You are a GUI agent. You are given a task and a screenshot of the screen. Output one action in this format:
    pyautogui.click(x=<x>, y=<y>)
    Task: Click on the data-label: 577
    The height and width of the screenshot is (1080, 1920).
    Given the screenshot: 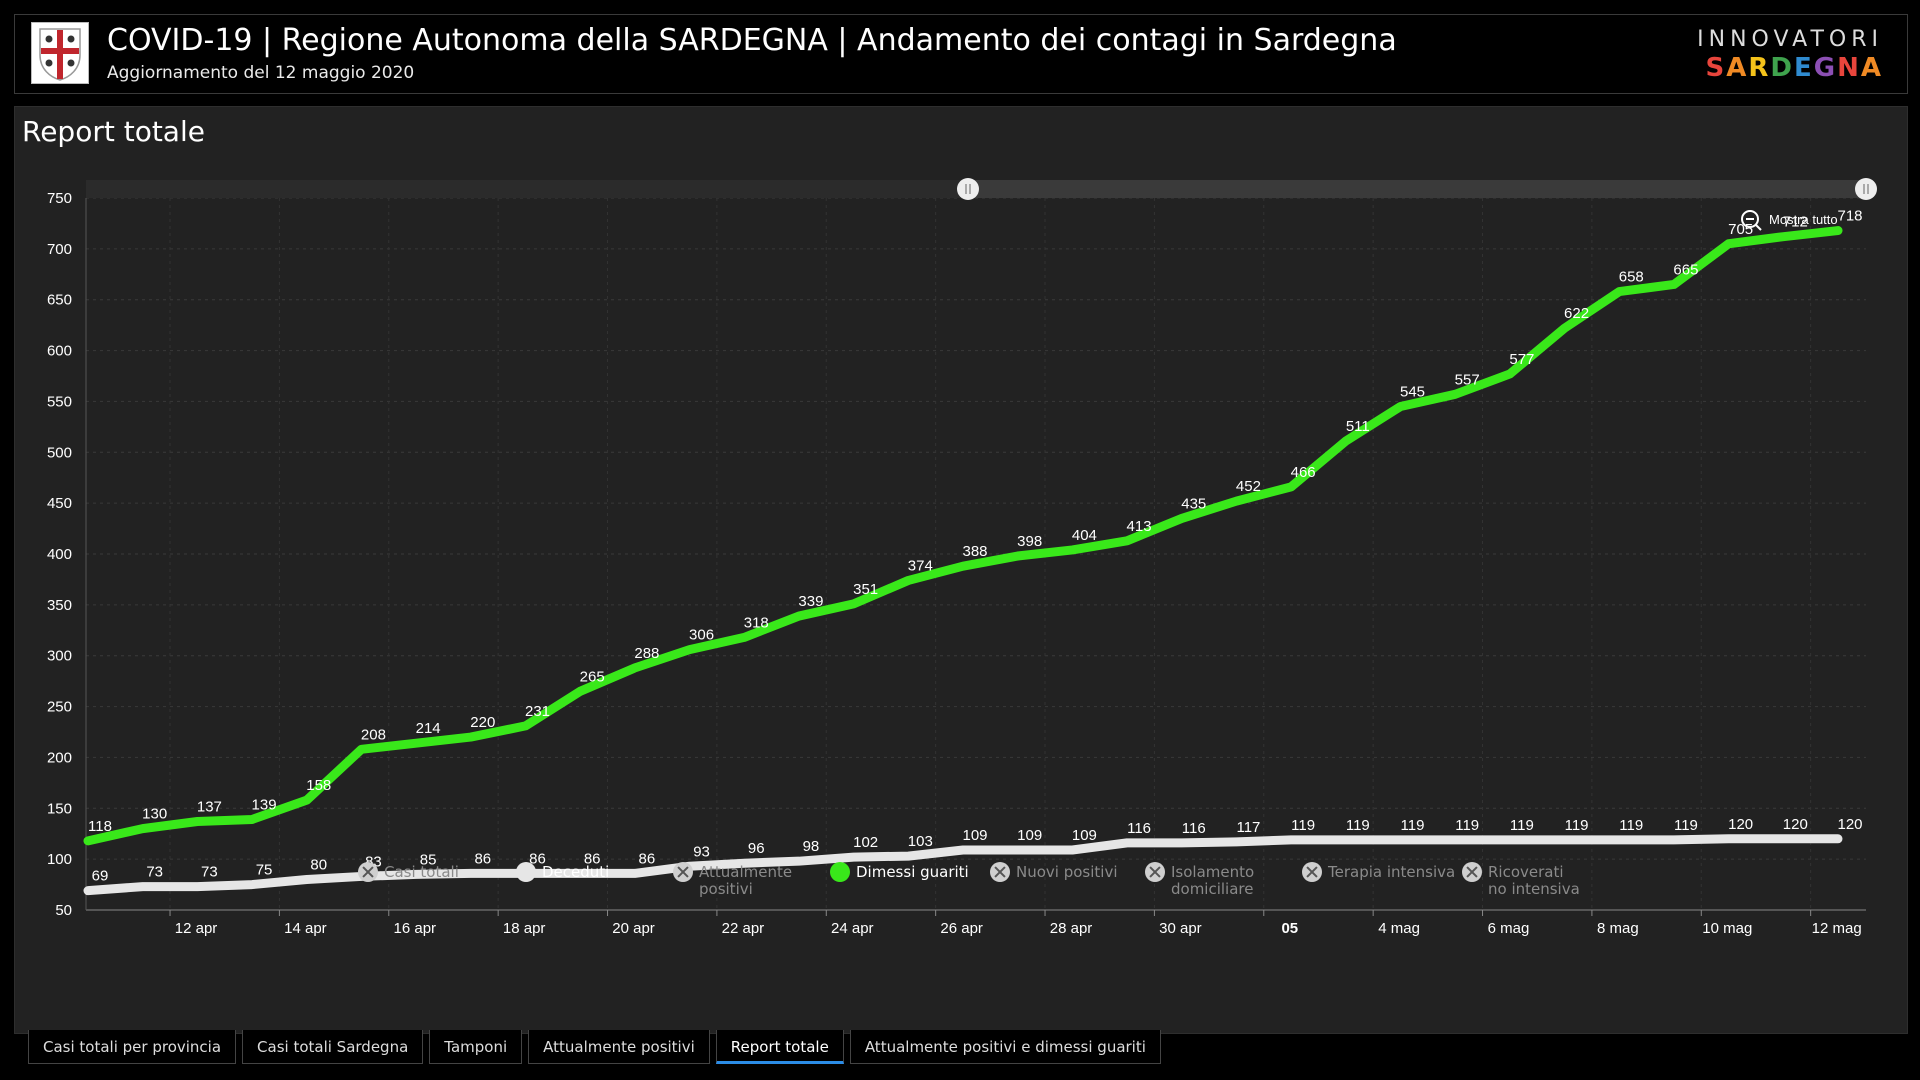 What is the action you would take?
    pyautogui.click(x=1521, y=359)
    